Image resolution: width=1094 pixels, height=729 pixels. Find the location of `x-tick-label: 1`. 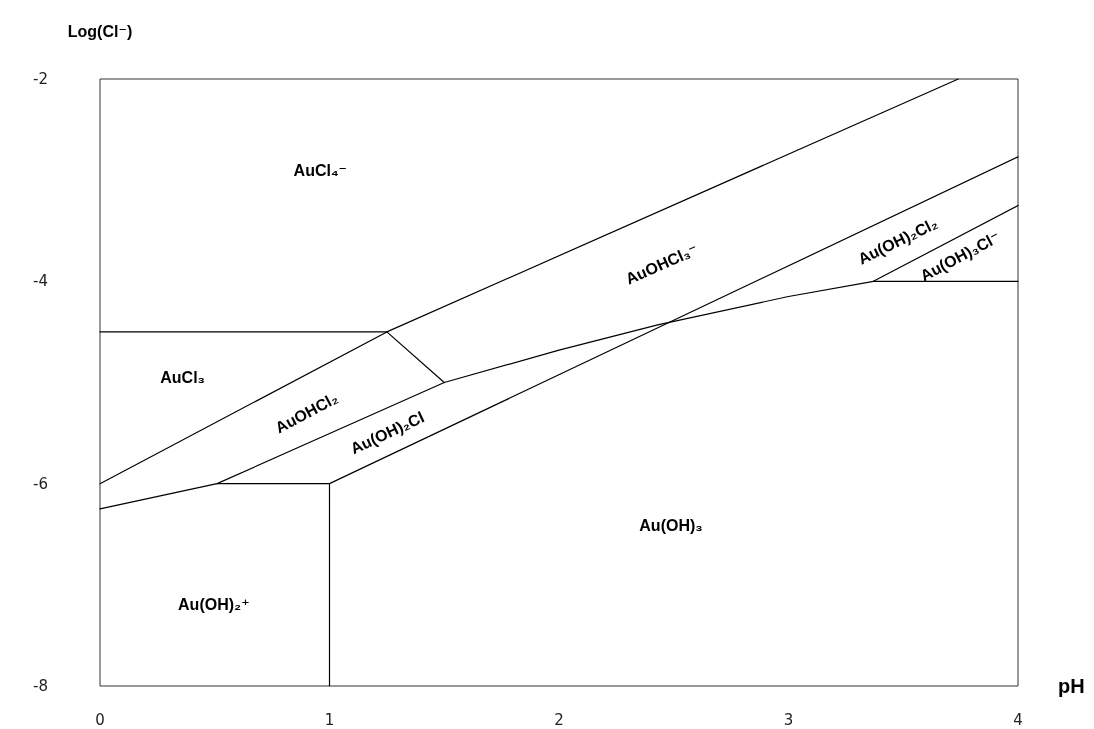

x-tick-label: 1 is located at coordinates (329, 719).